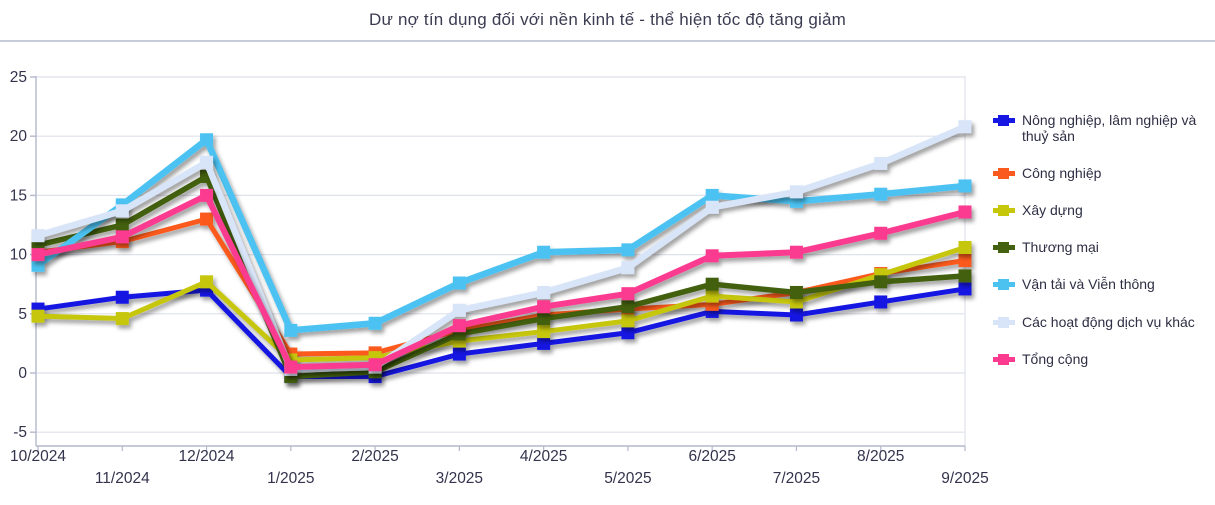 The width and height of the screenshot is (1215, 505). Describe the element at coordinates (964, 478) in the screenshot. I see `x-tick-label: 9/2025` at that location.